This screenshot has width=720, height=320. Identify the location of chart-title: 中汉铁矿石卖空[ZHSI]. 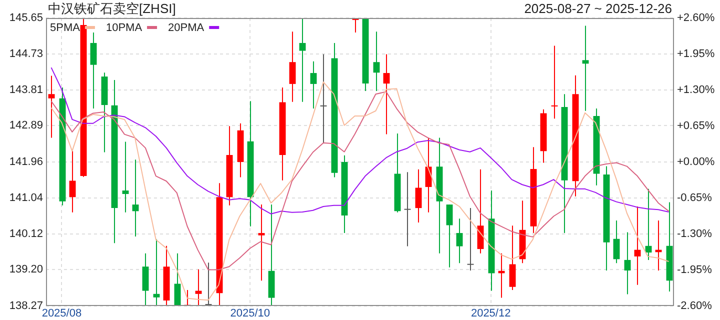
(112, 8).